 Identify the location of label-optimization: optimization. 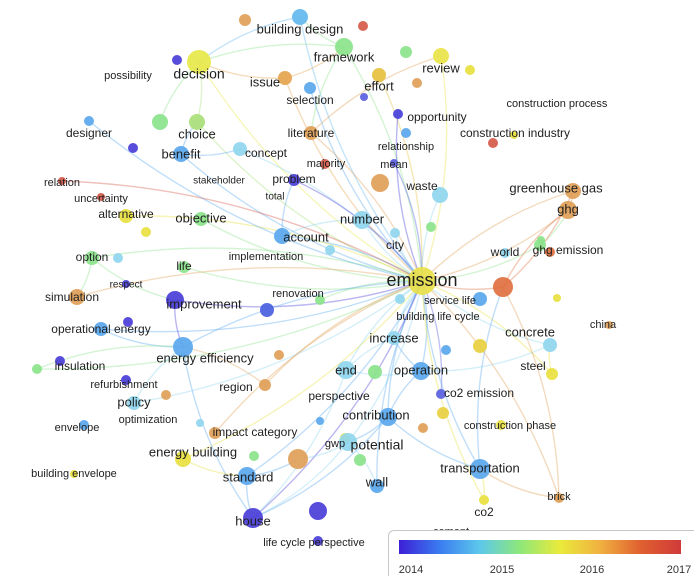
(148, 420).